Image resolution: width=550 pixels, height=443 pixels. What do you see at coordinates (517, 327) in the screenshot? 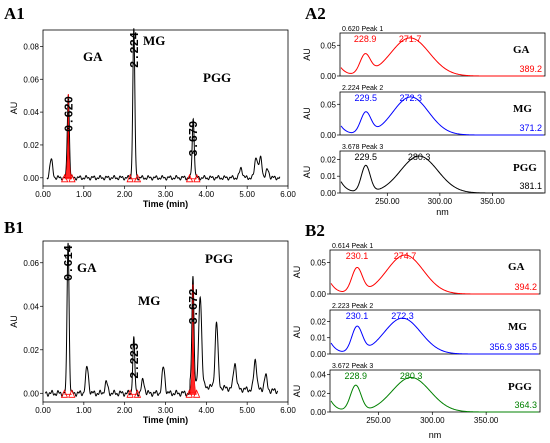
I see `chart-b2-compound-label: MG` at bounding box center [517, 327].